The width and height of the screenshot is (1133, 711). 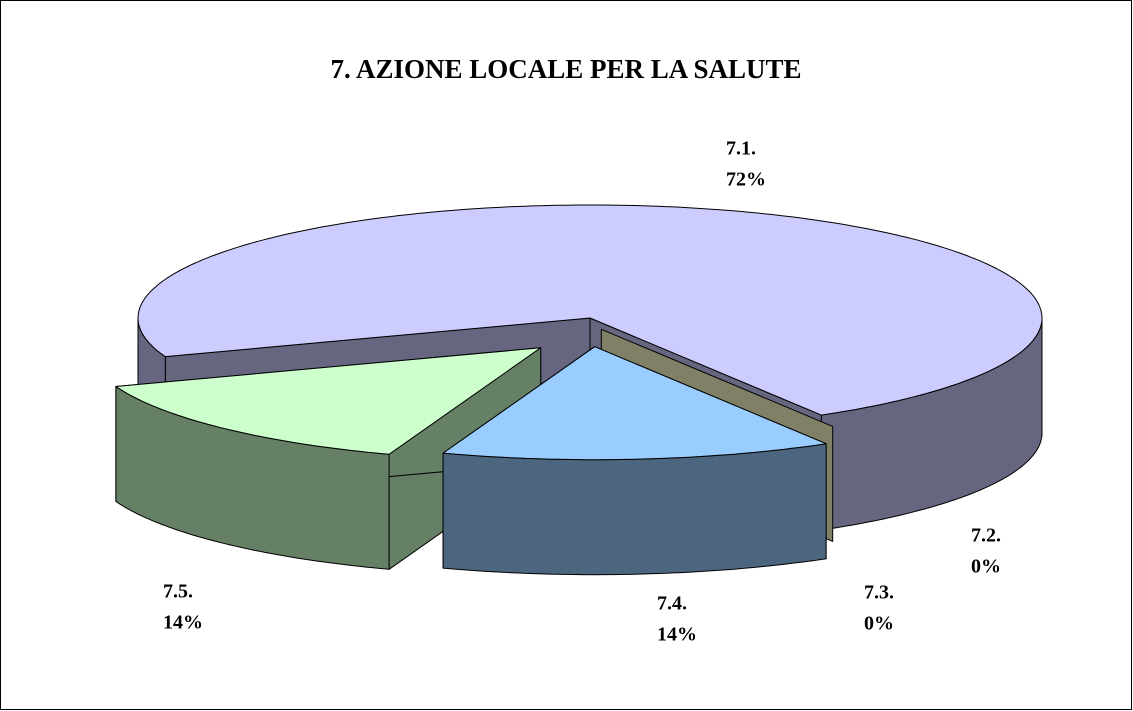 I want to click on value-label: 72%, so click(x=746, y=180).